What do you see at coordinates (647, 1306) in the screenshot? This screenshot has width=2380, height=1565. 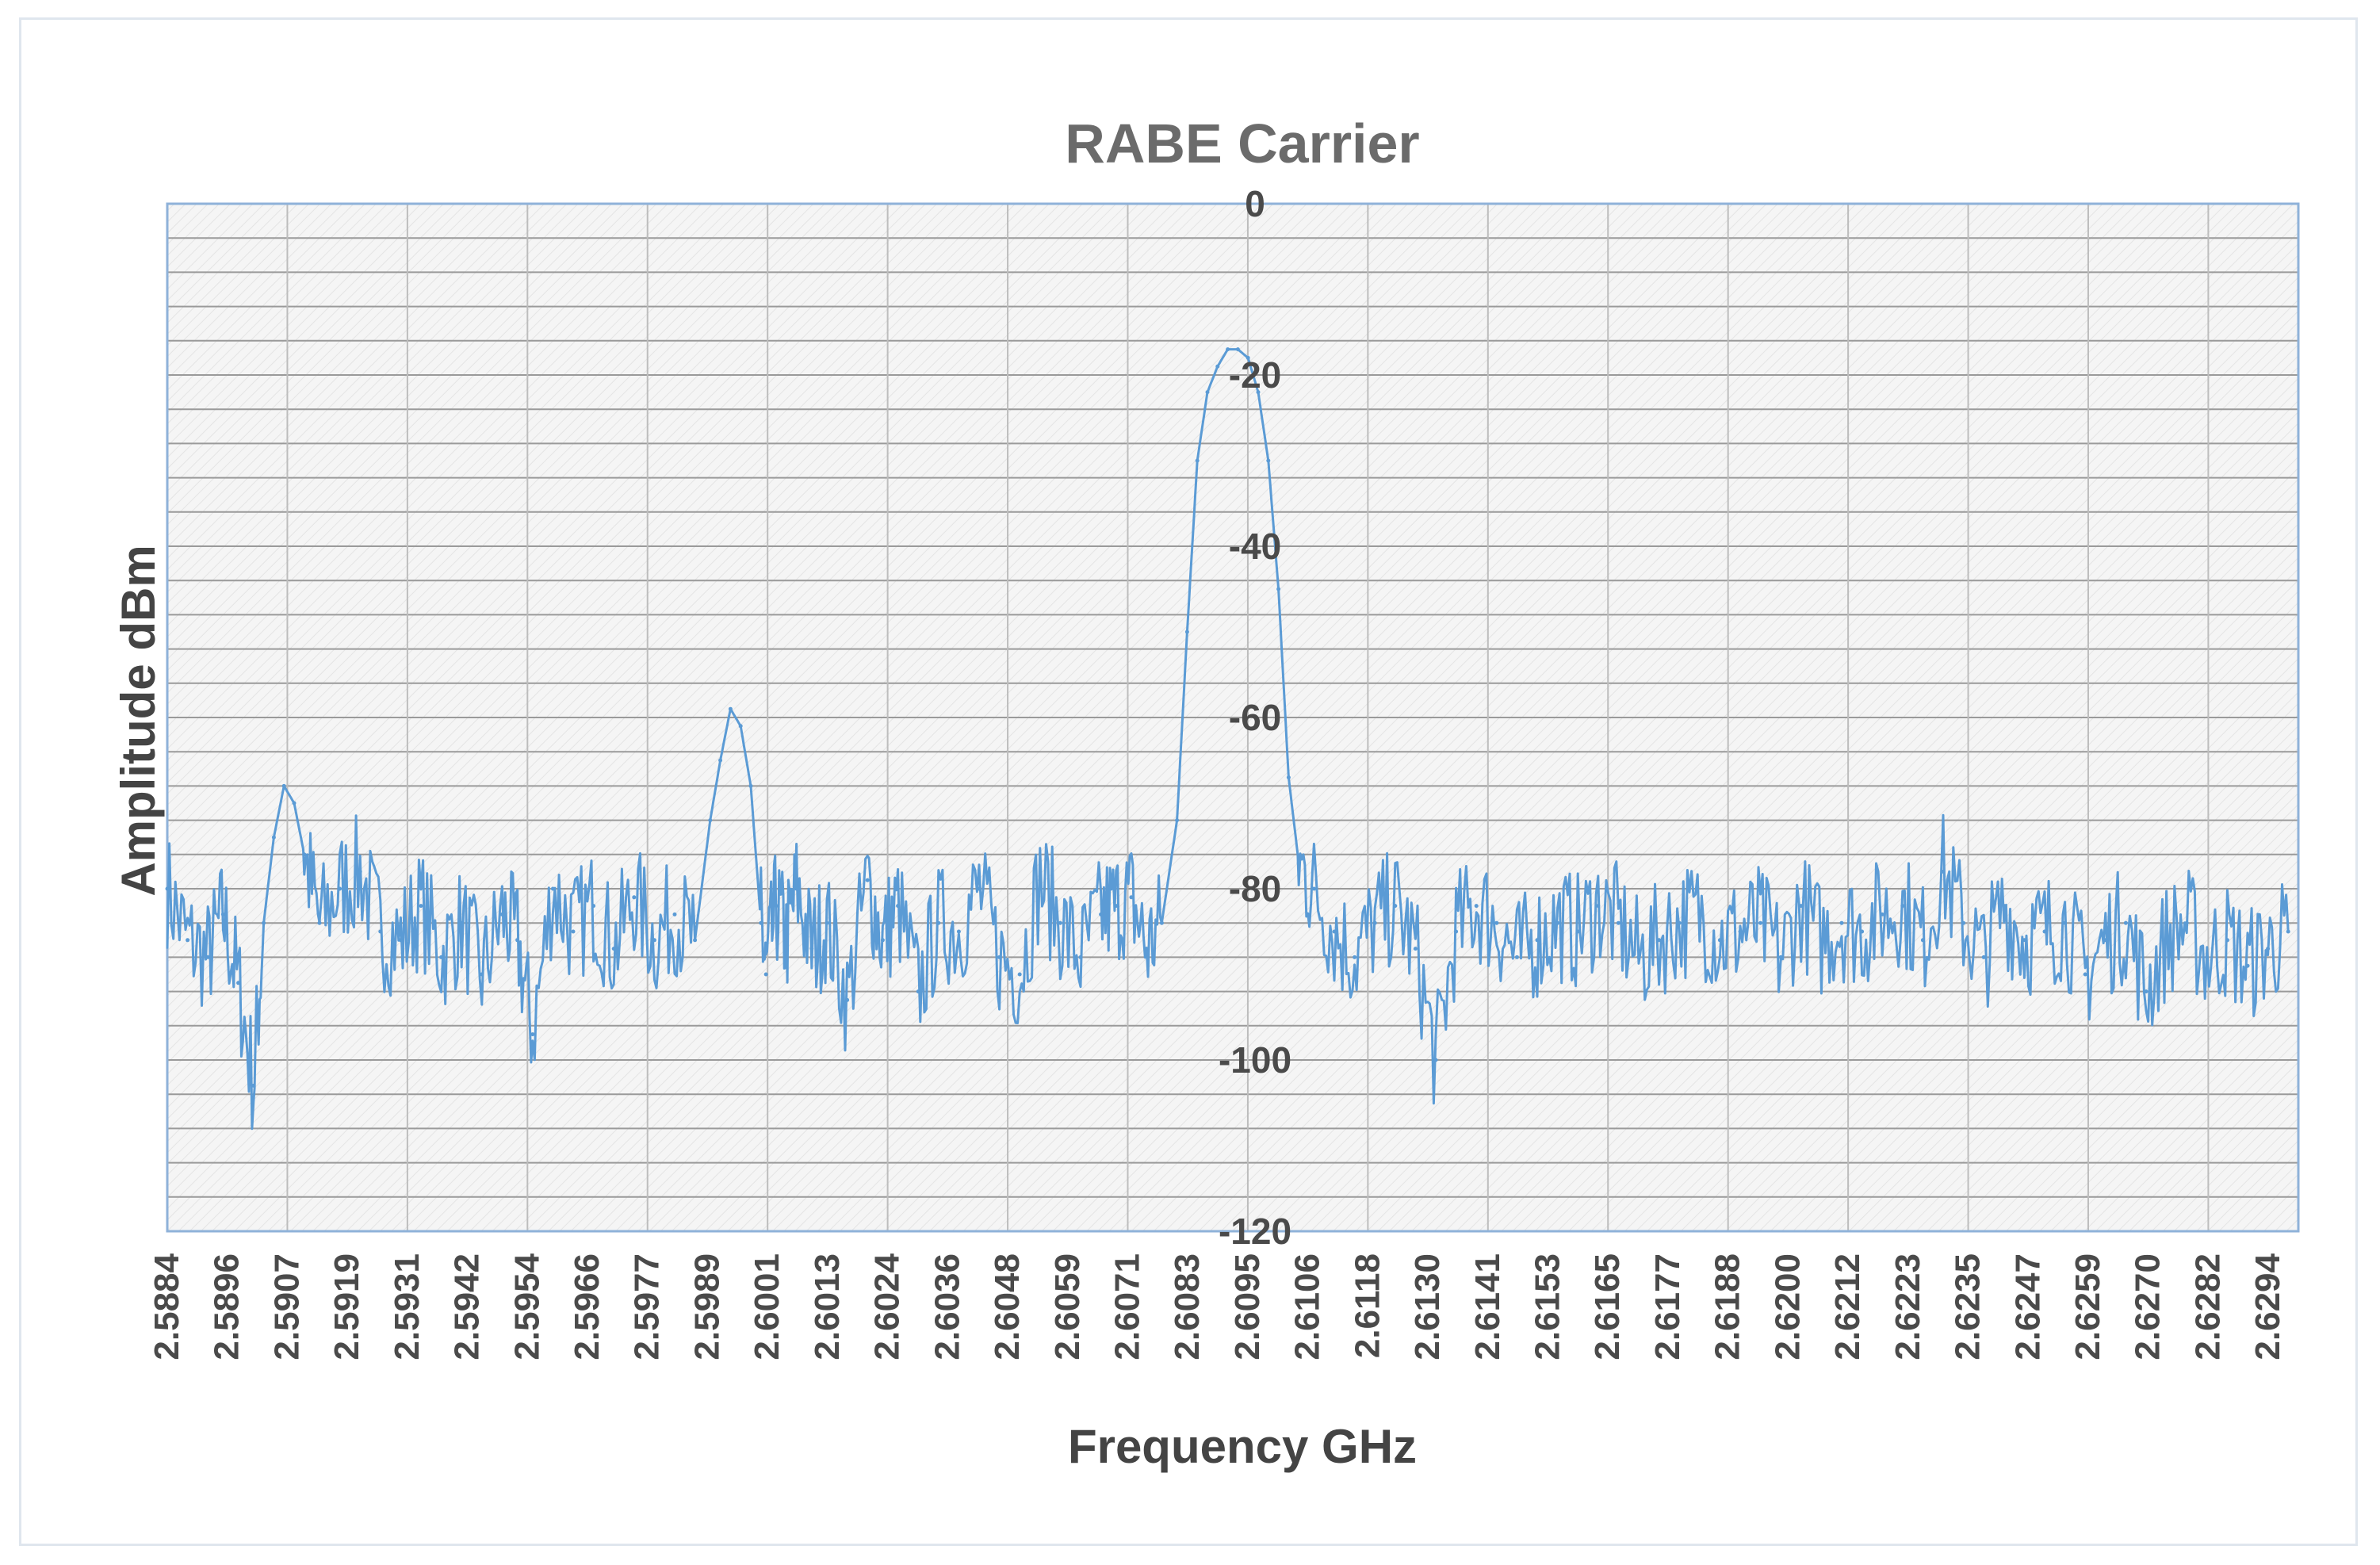 I see `x-tick-label: 2.5977` at bounding box center [647, 1306].